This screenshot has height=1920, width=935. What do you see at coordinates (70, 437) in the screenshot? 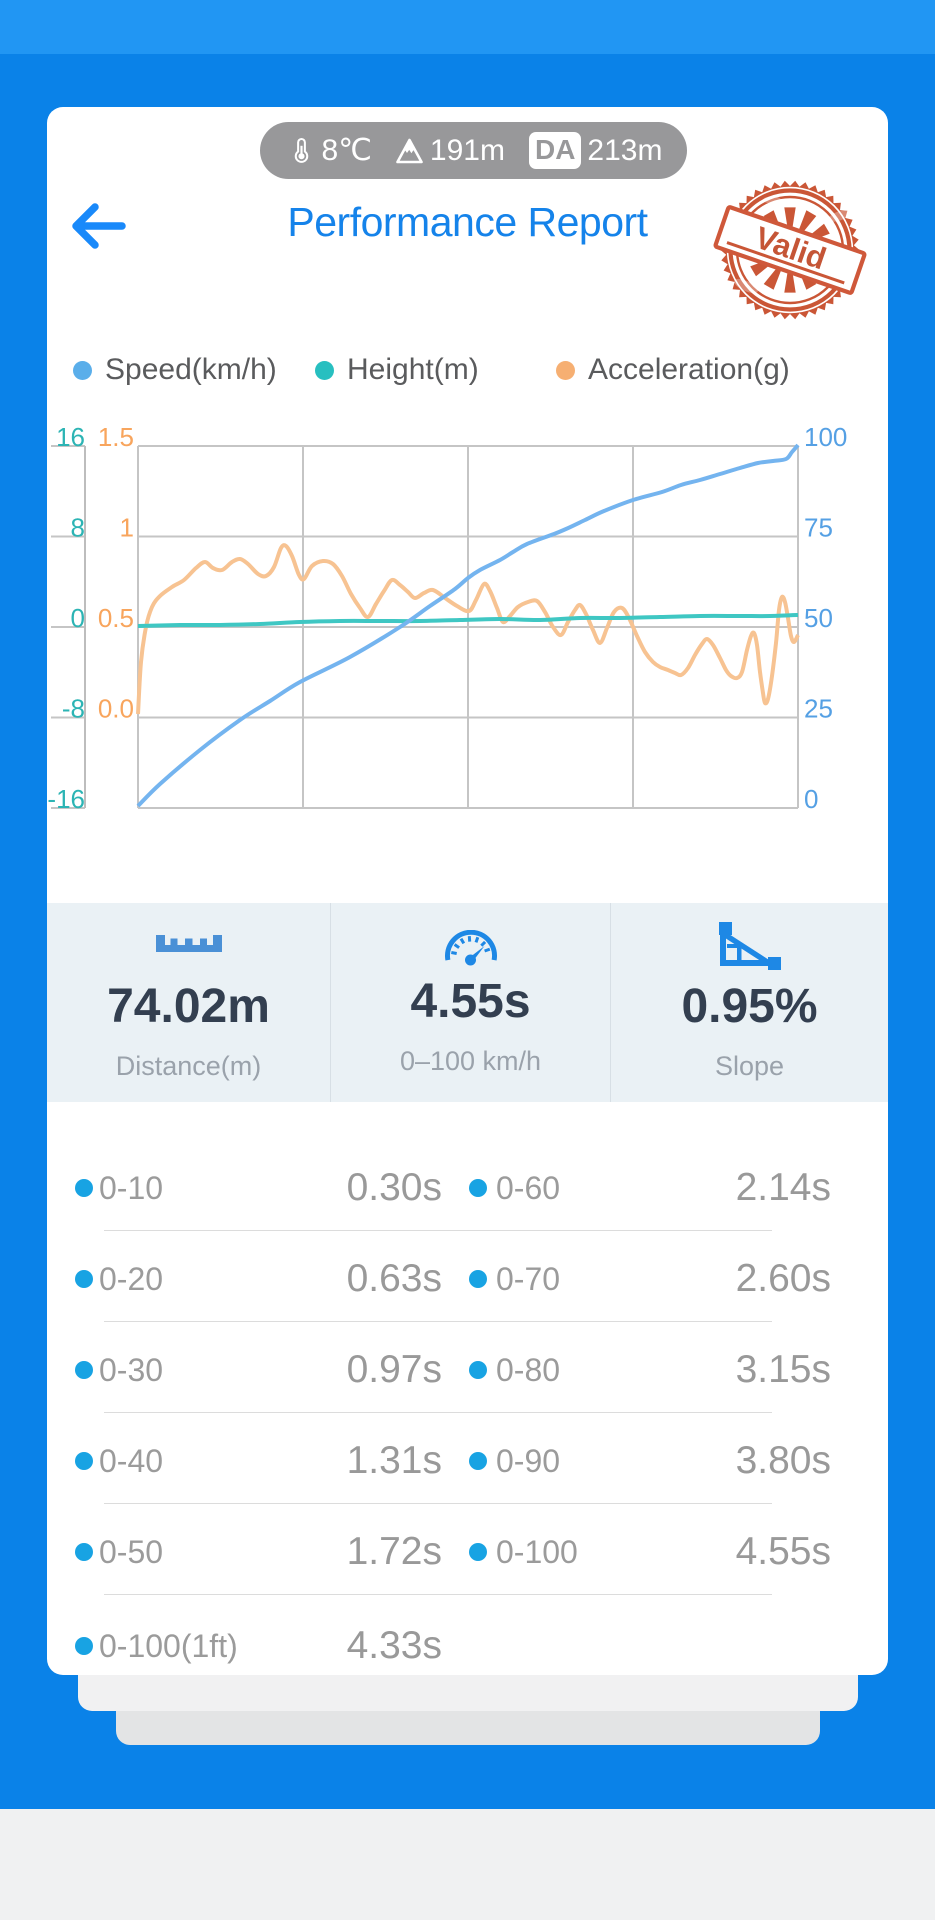
I see `svg-text: 16` at bounding box center [70, 437].